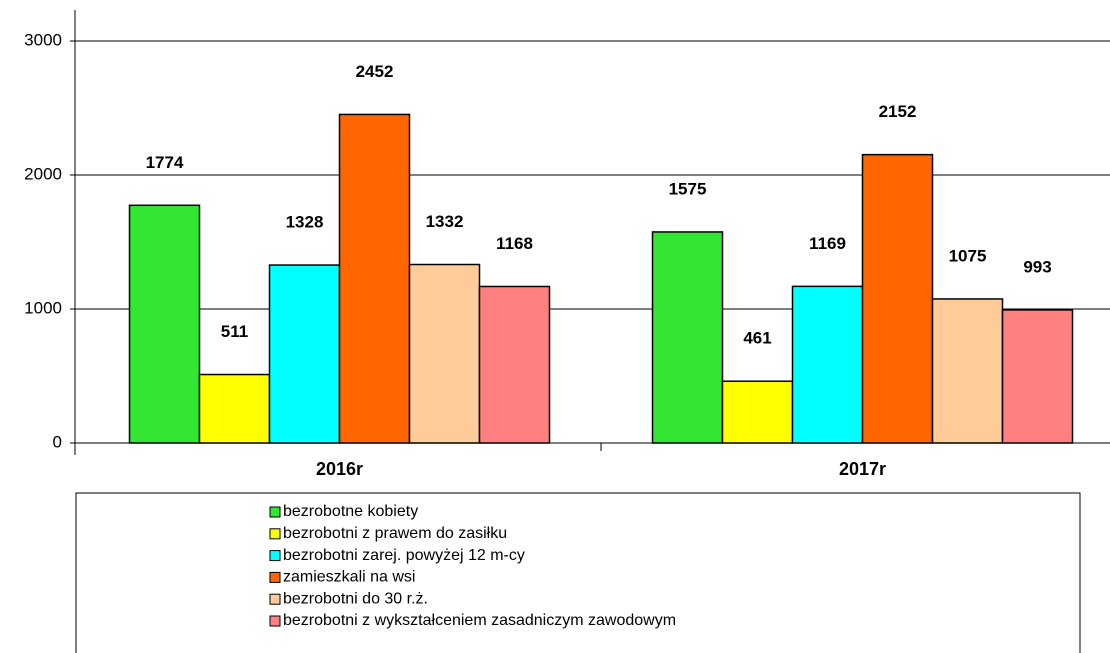 The image size is (1110, 653). What do you see at coordinates (757, 338) in the screenshot?
I see `value-label: 461` at bounding box center [757, 338].